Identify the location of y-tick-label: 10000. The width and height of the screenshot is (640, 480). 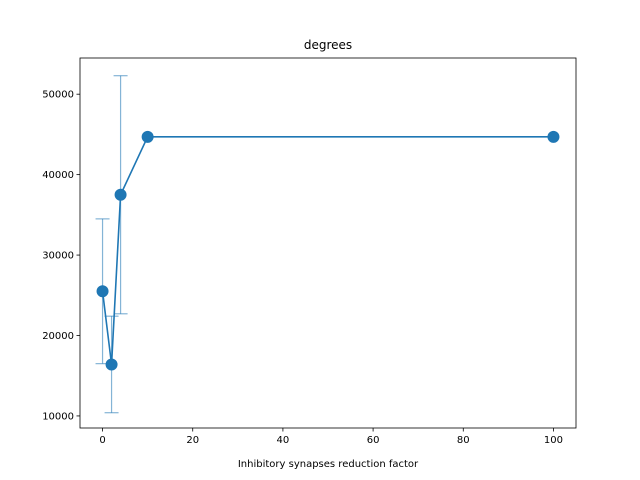
(58, 416).